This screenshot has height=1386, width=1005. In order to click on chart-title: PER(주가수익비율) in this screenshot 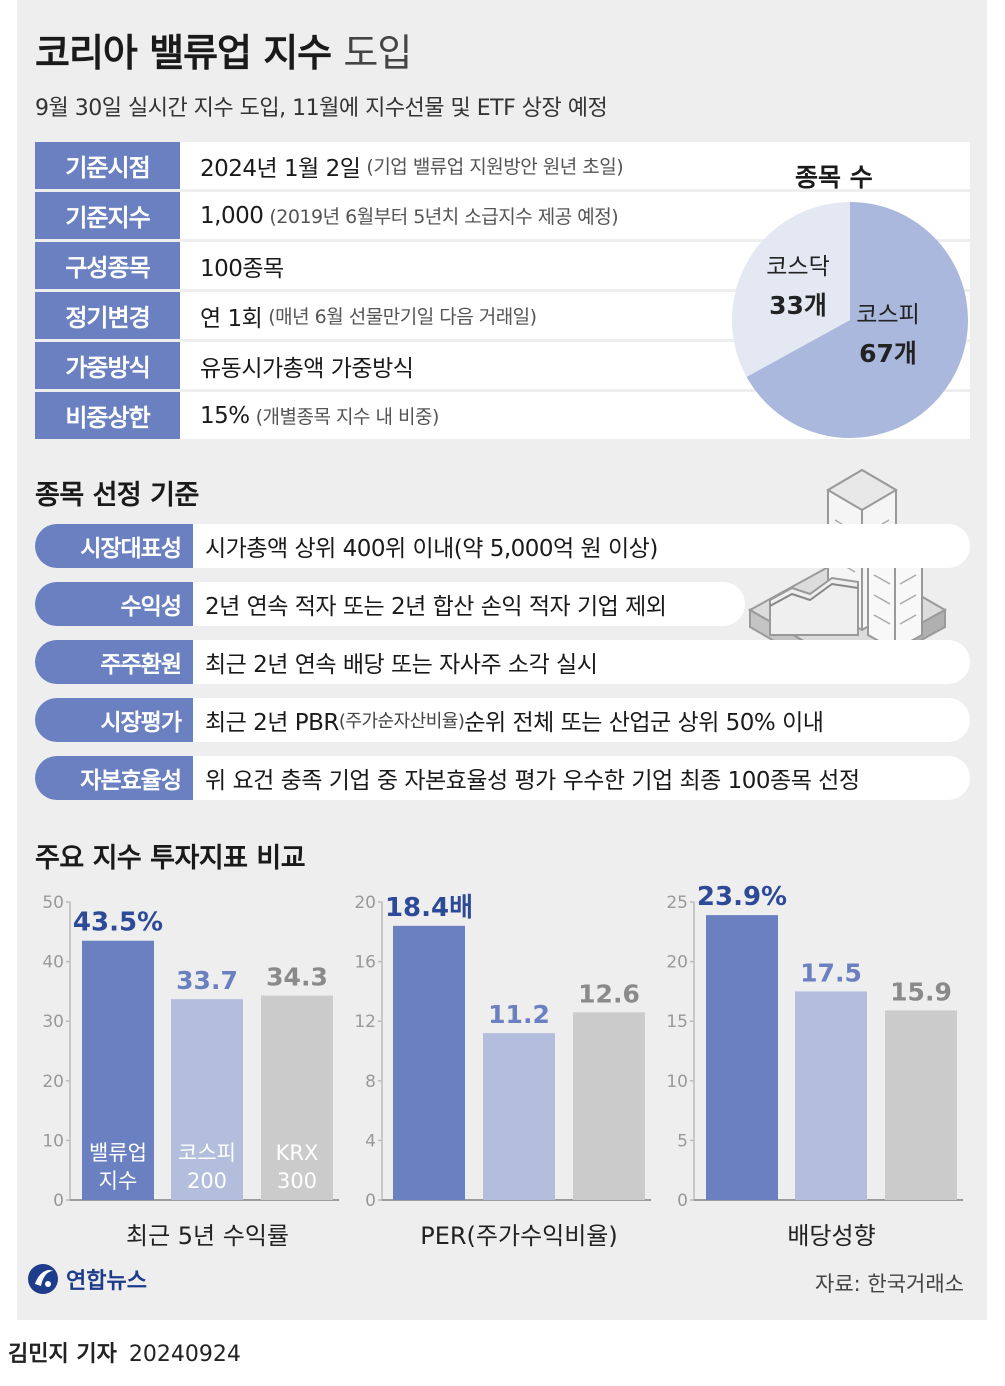, I will do `click(519, 1236)`.